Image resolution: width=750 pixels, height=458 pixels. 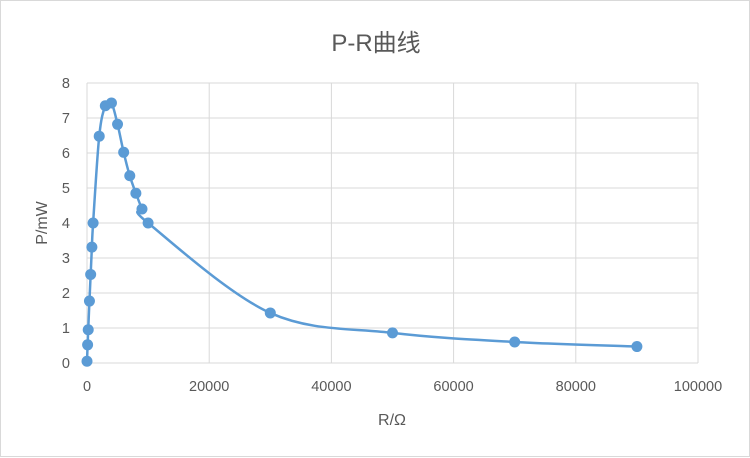 I want to click on y-tick-label: 0, so click(x=66, y=364).